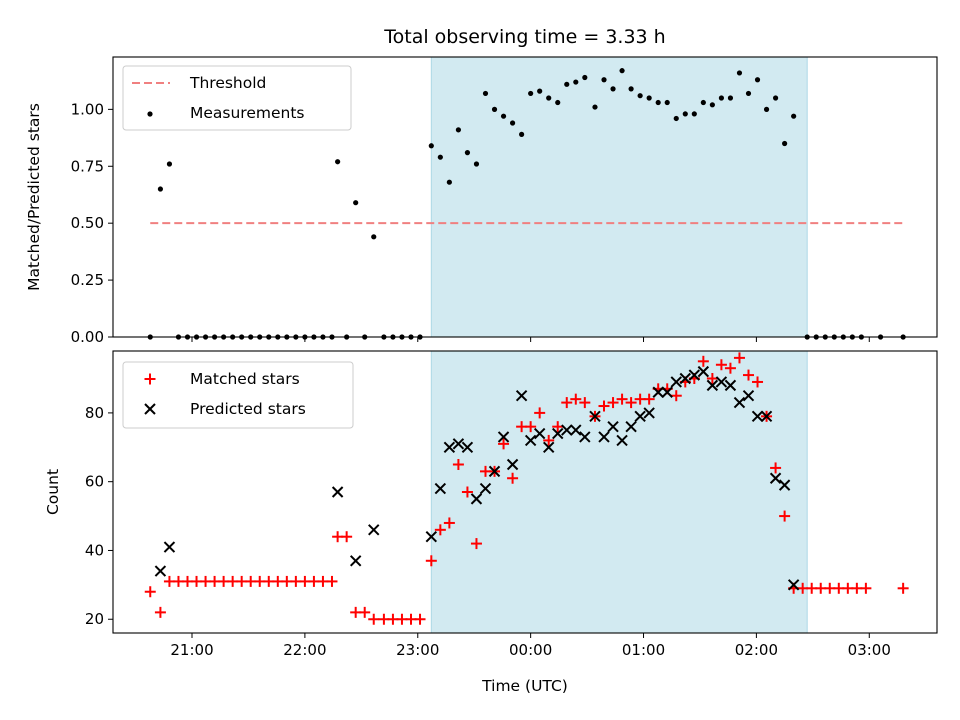  I want to click on x-axis-label: Time (UTC), so click(524, 686).